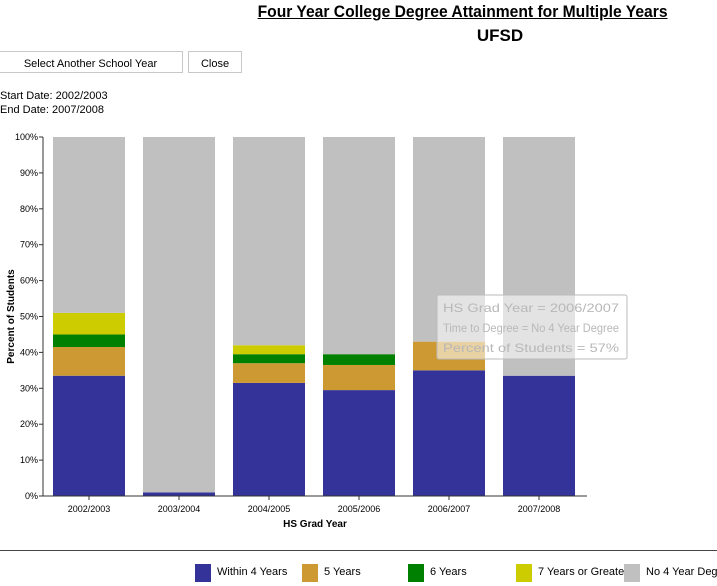  What do you see at coordinates (359, 509) in the screenshot?
I see `x-tick-label: 2005/2006` at bounding box center [359, 509].